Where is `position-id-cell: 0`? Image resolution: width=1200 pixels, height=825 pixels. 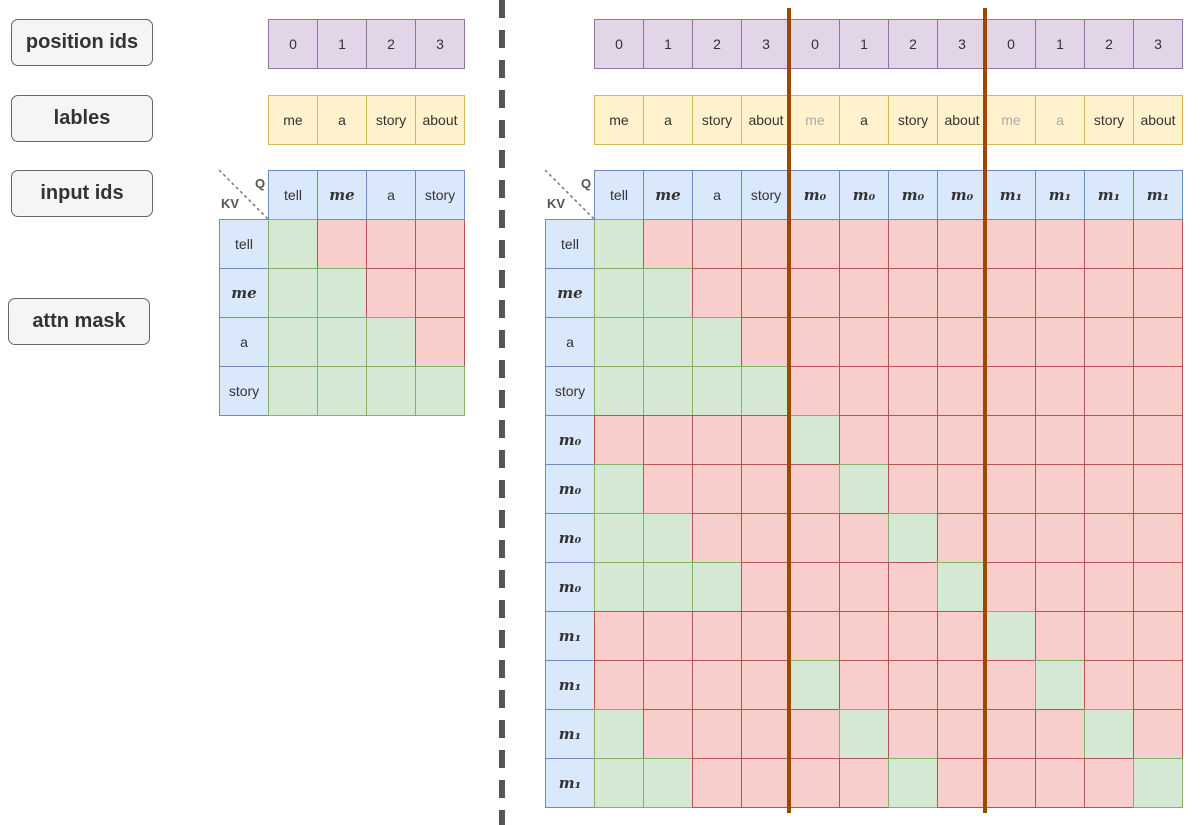
position-id-cell: 0 is located at coordinates (815, 44).